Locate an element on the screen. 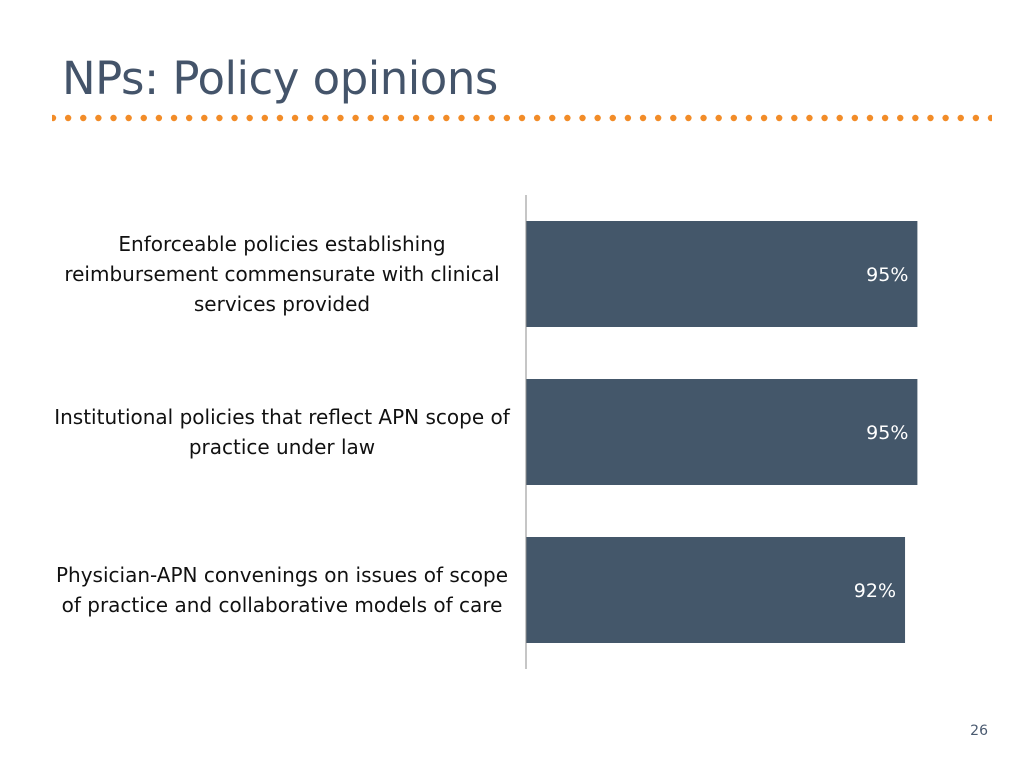 This screenshot has width=1024, height=768. dotted-divider is located at coordinates (522, 118).